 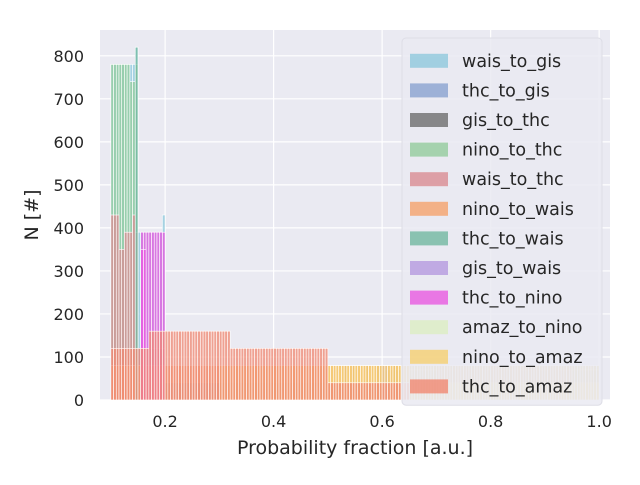 I want to click on y-tick-label: 600, so click(x=68, y=142).